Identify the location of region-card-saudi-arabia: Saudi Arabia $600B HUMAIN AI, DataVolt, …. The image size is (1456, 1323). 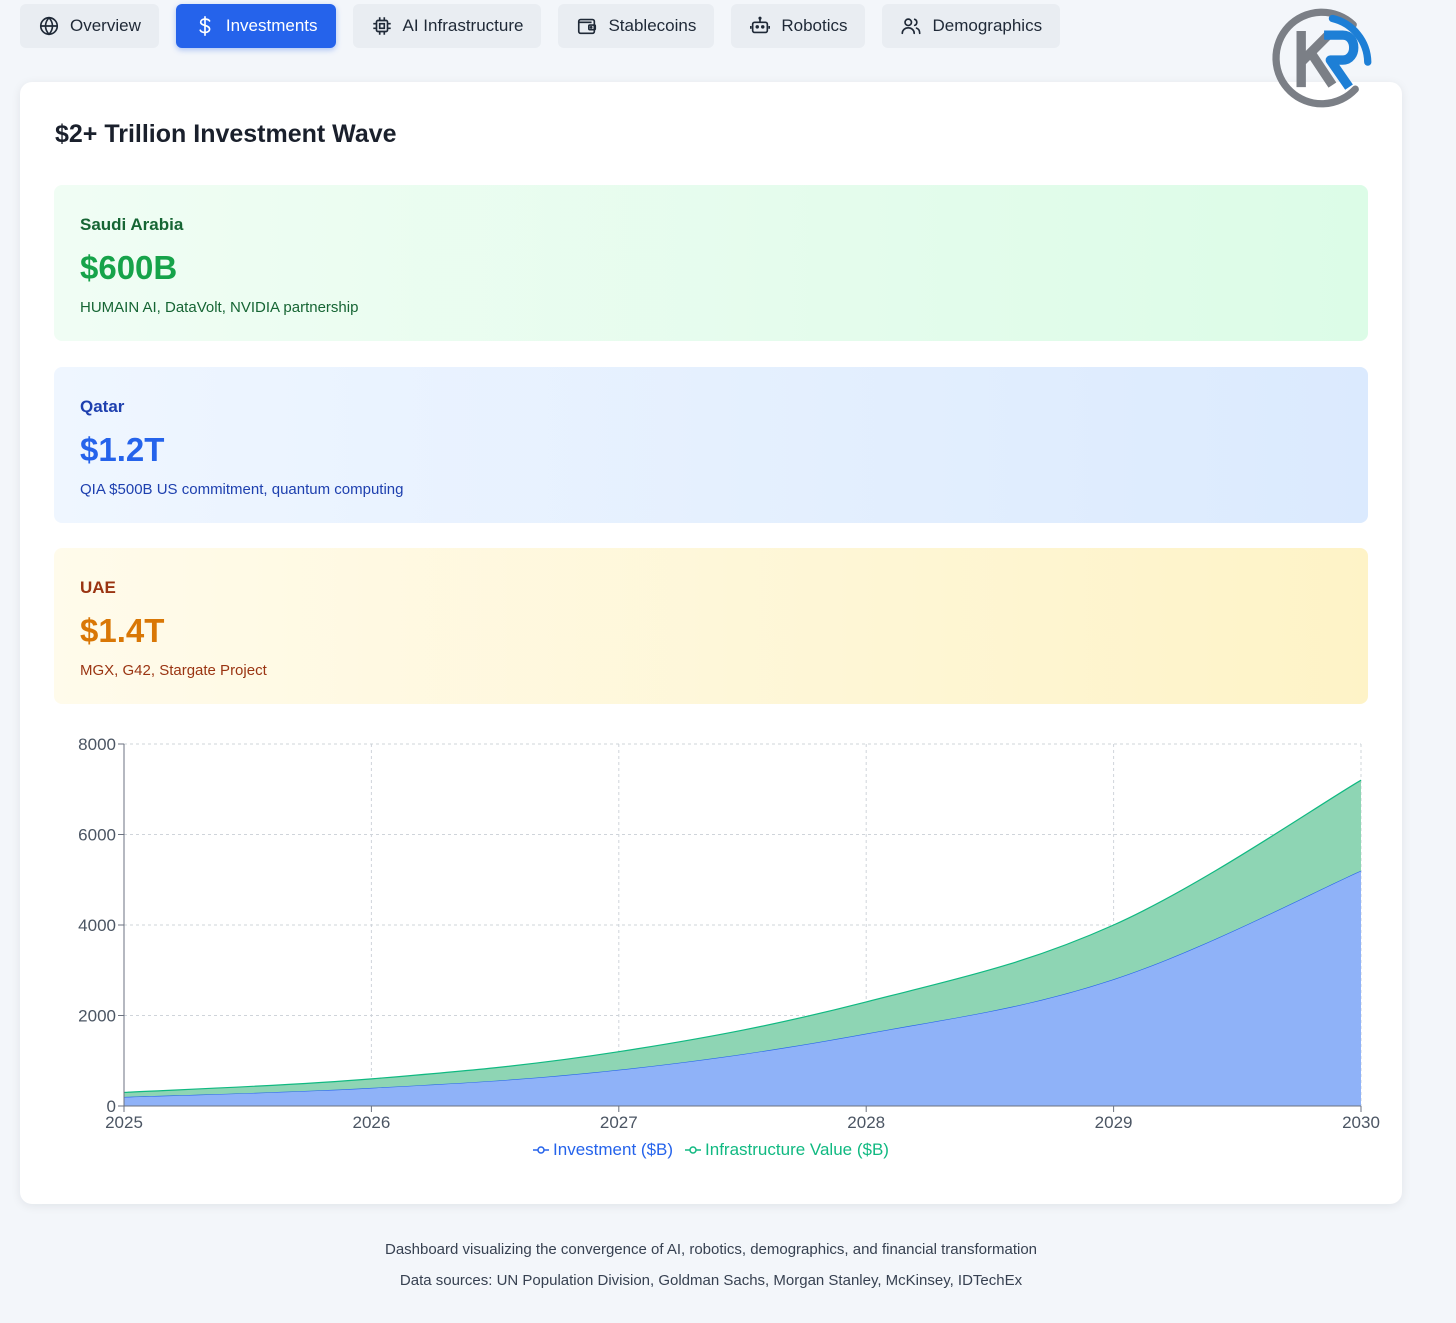
(711, 263).